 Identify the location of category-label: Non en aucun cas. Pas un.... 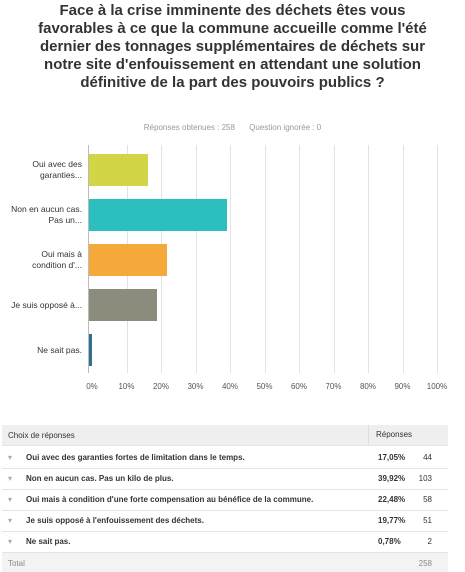
(46, 214).